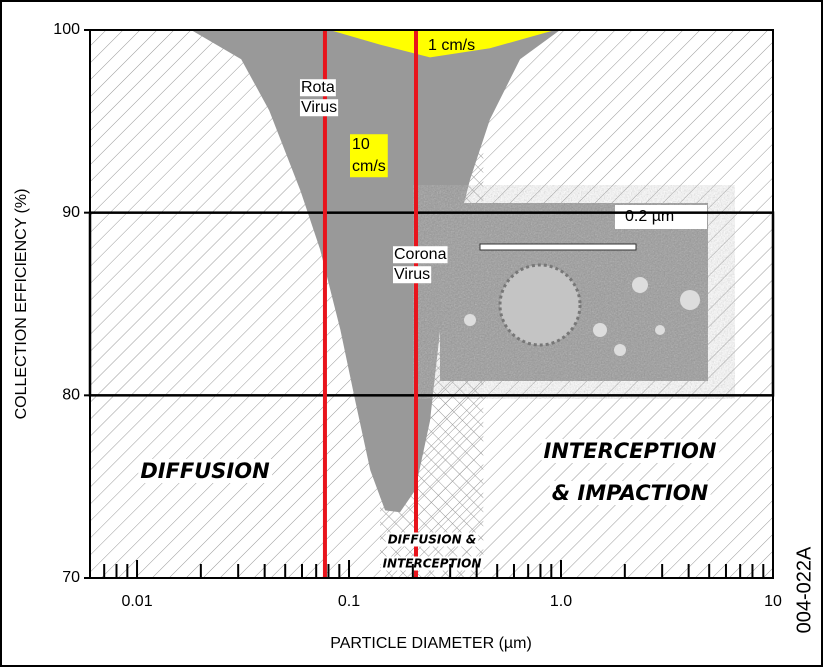 The image size is (823, 672). Describe the element at coordinates (66, 29) in the screenshot. I see `y-tick-label: 100` at that location.